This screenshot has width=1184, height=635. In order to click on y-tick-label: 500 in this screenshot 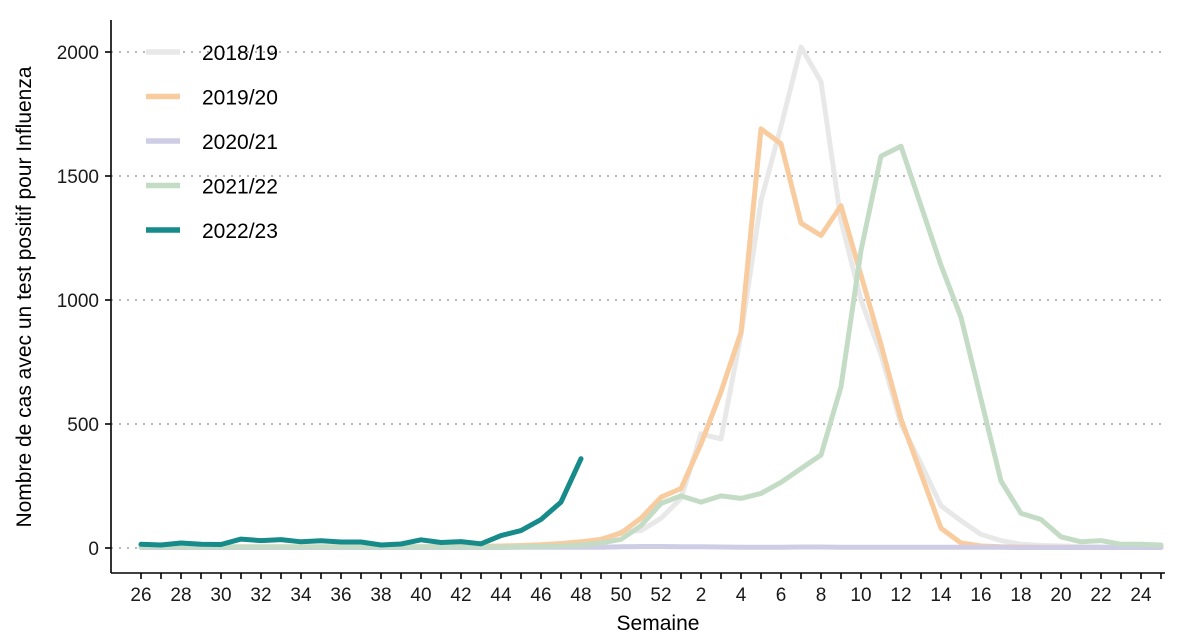, I will do `click(83, 425)`.